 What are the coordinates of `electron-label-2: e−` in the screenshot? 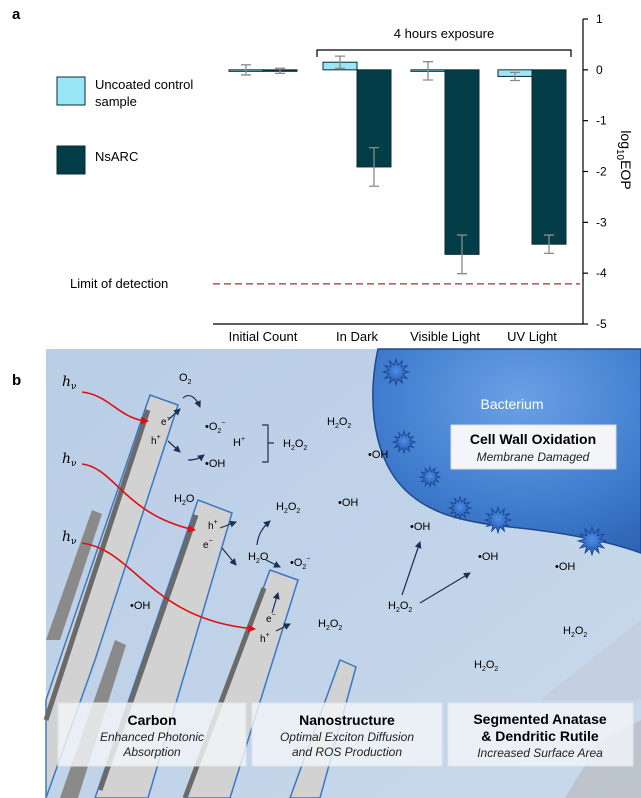 It's located at (208, 544).